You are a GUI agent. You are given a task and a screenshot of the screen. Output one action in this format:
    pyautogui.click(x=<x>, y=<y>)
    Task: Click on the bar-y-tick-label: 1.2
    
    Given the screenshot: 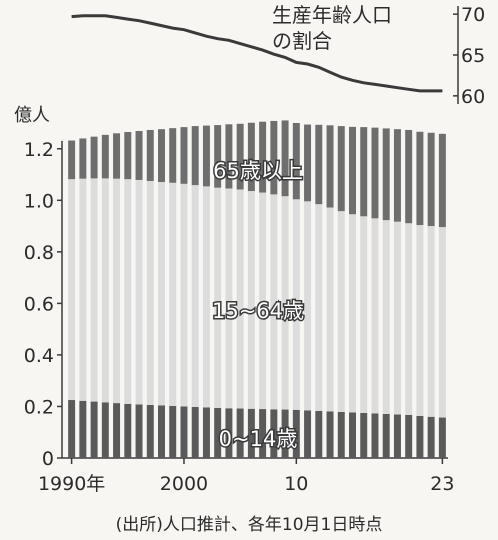 What is the action you would take?
    pyautogui.click(x=39, y=150)
    